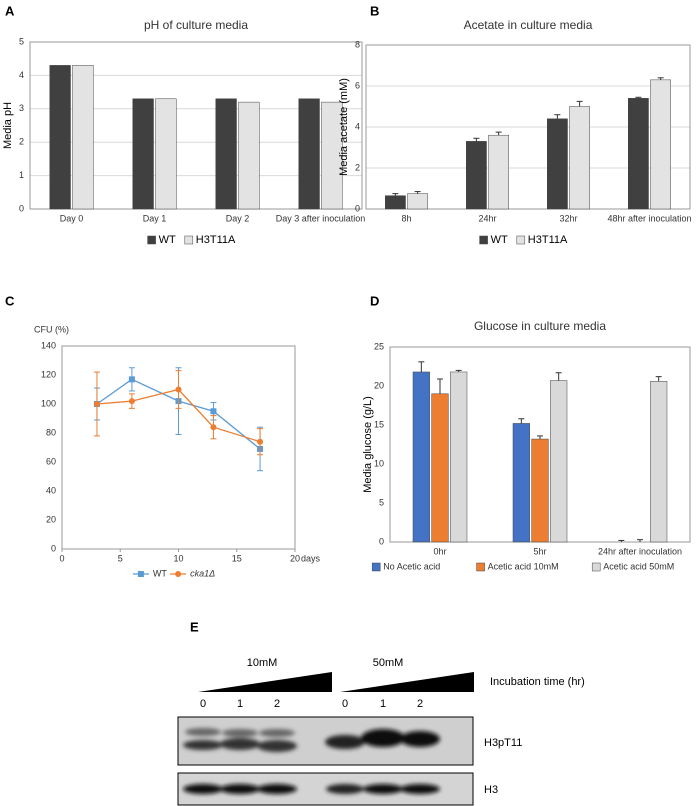  Describe the element at coordinates (388, 663) in the screenshot. I see `group-label: 50mM` at that location.